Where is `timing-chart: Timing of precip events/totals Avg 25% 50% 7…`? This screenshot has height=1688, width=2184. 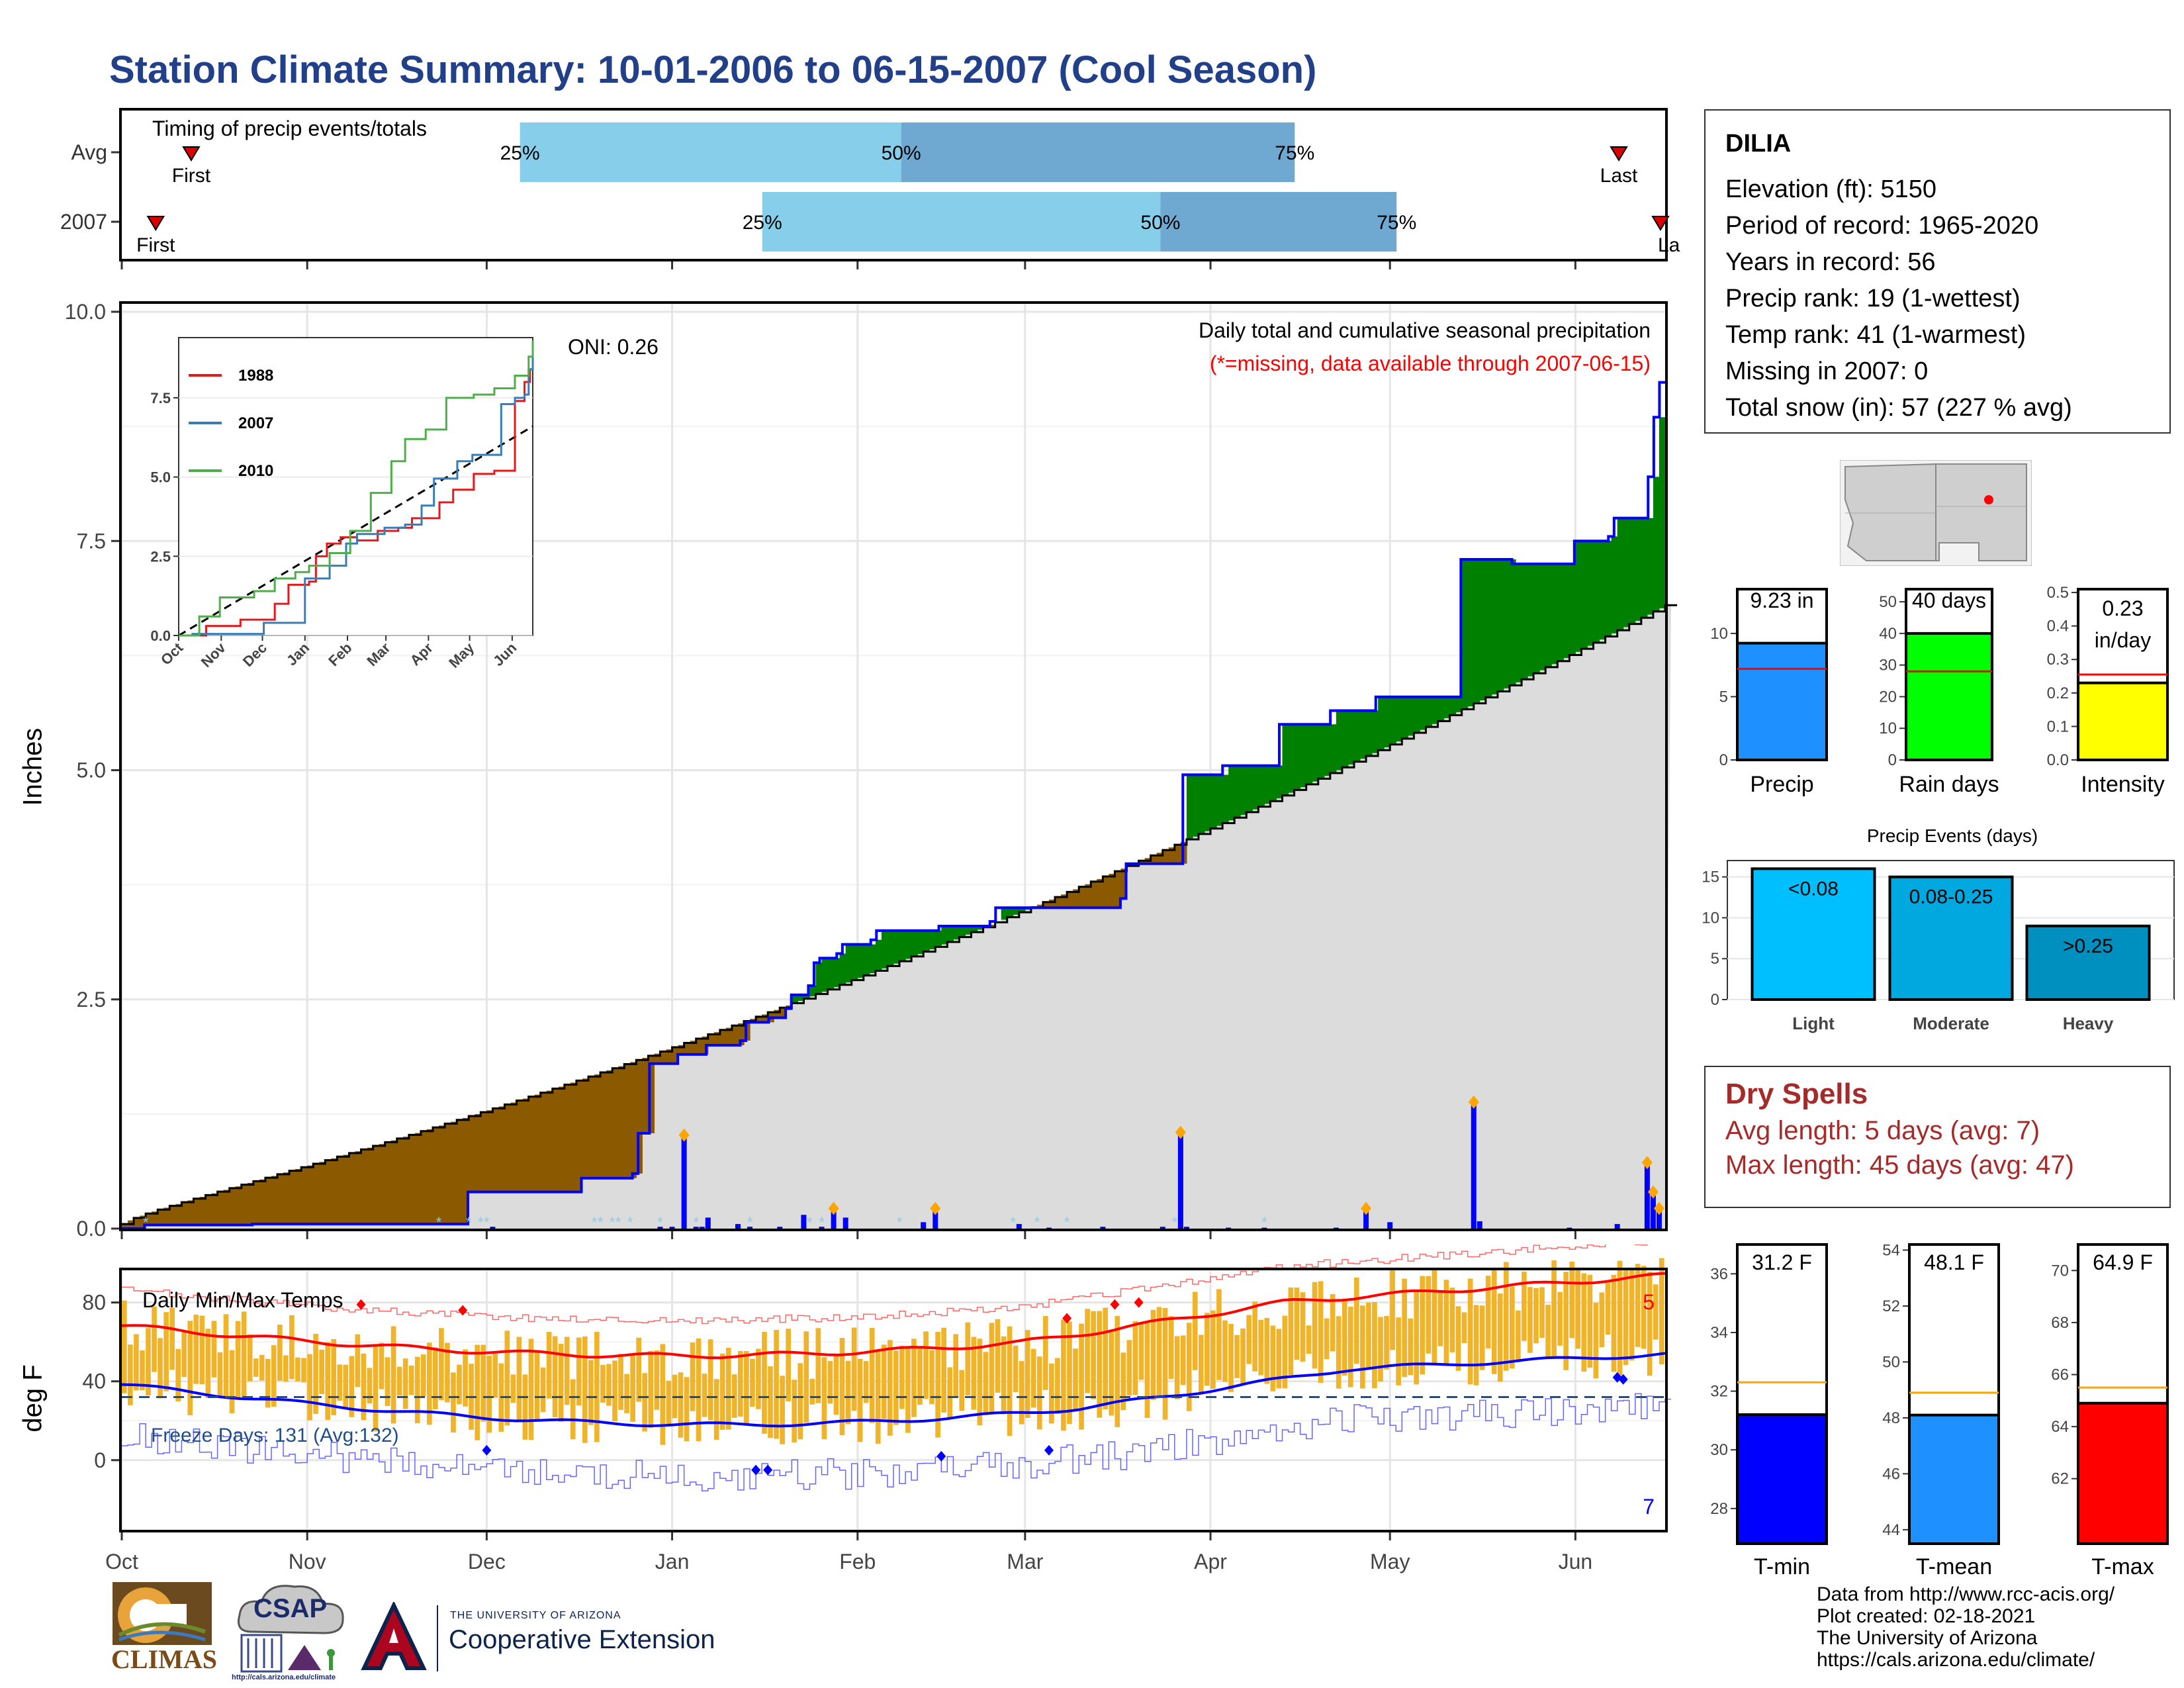
timing-chart: Timing of precip events/totals Avg 25% 50% 7… is located at coordinates (870, 193).